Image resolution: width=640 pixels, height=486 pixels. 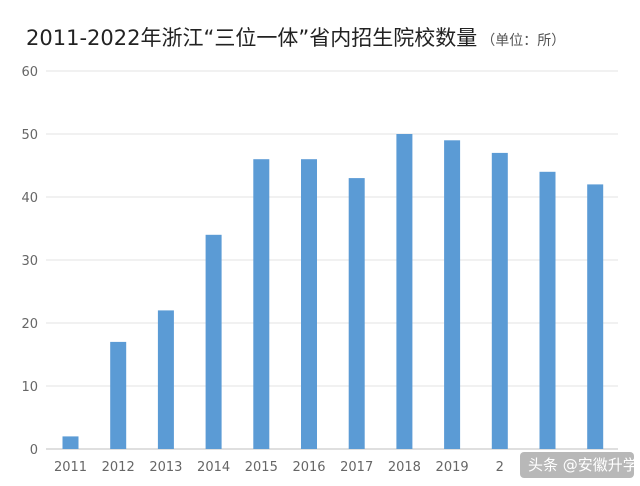 What do you see at coordinates (261, 467) in the screenshot?
I see `x-tick-label: 2015` at bounding box center [261, 467].